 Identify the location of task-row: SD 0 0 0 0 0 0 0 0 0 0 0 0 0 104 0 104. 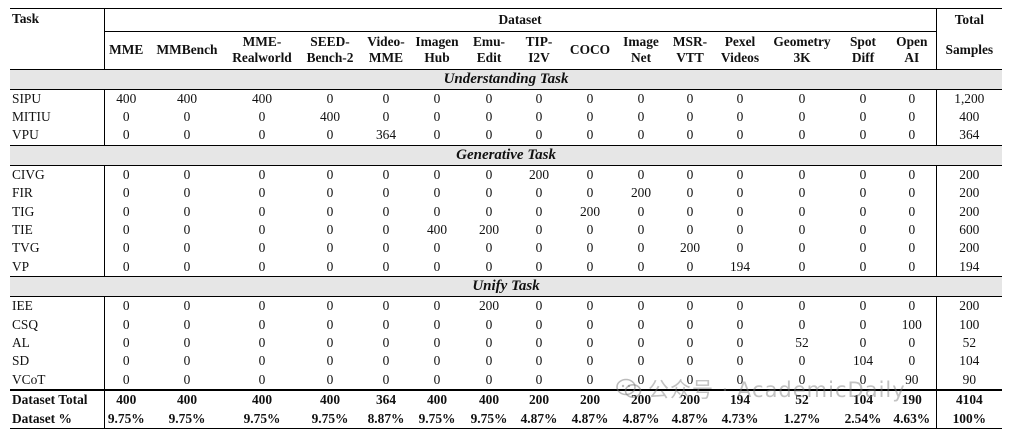
(506, 361).